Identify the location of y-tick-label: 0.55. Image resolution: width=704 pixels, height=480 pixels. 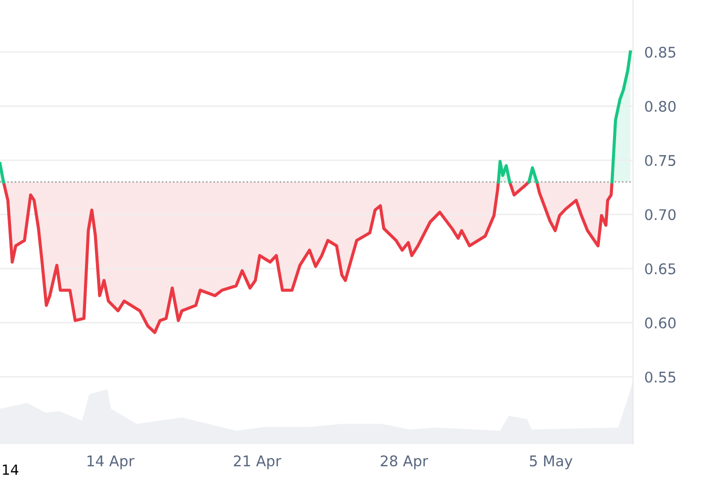
(660, 377).